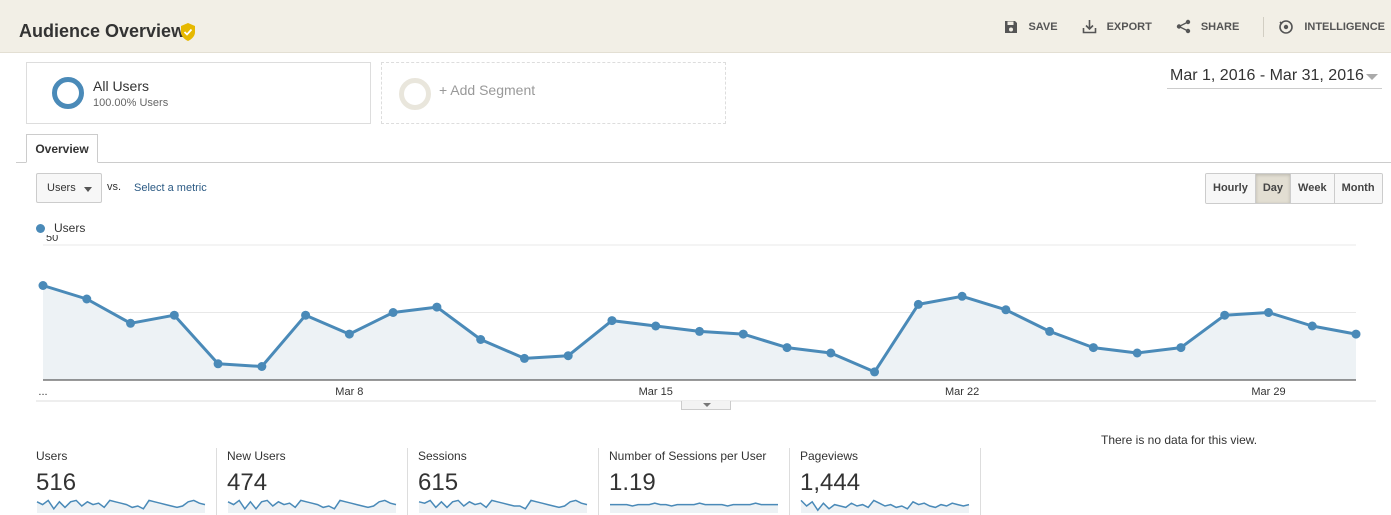  Describe the element at coordinates (695, 26) in the screenshot. I see `header-bar: Audience Overview SAVE EXPORT` at that location.